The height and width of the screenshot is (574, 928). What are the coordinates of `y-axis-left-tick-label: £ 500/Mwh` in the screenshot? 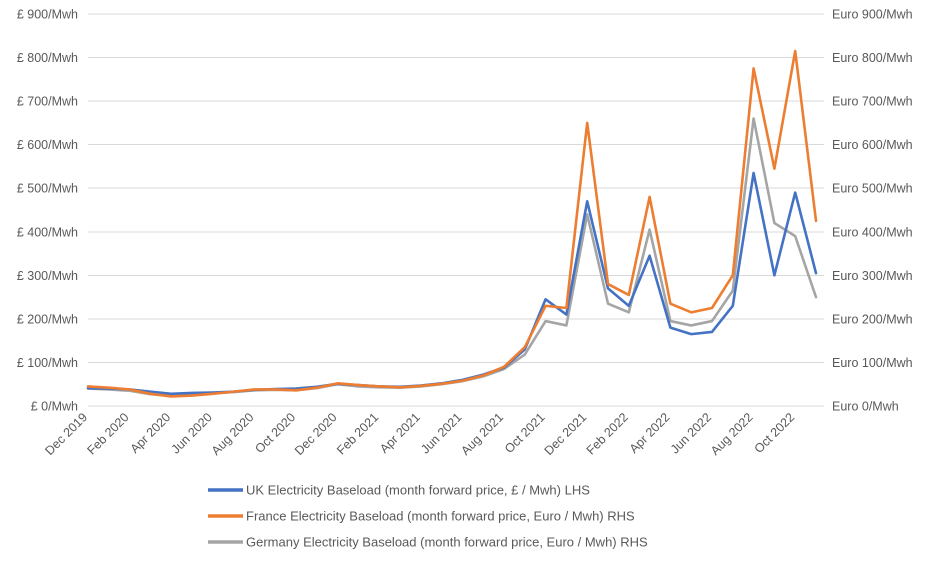 It's located at (47, 189).